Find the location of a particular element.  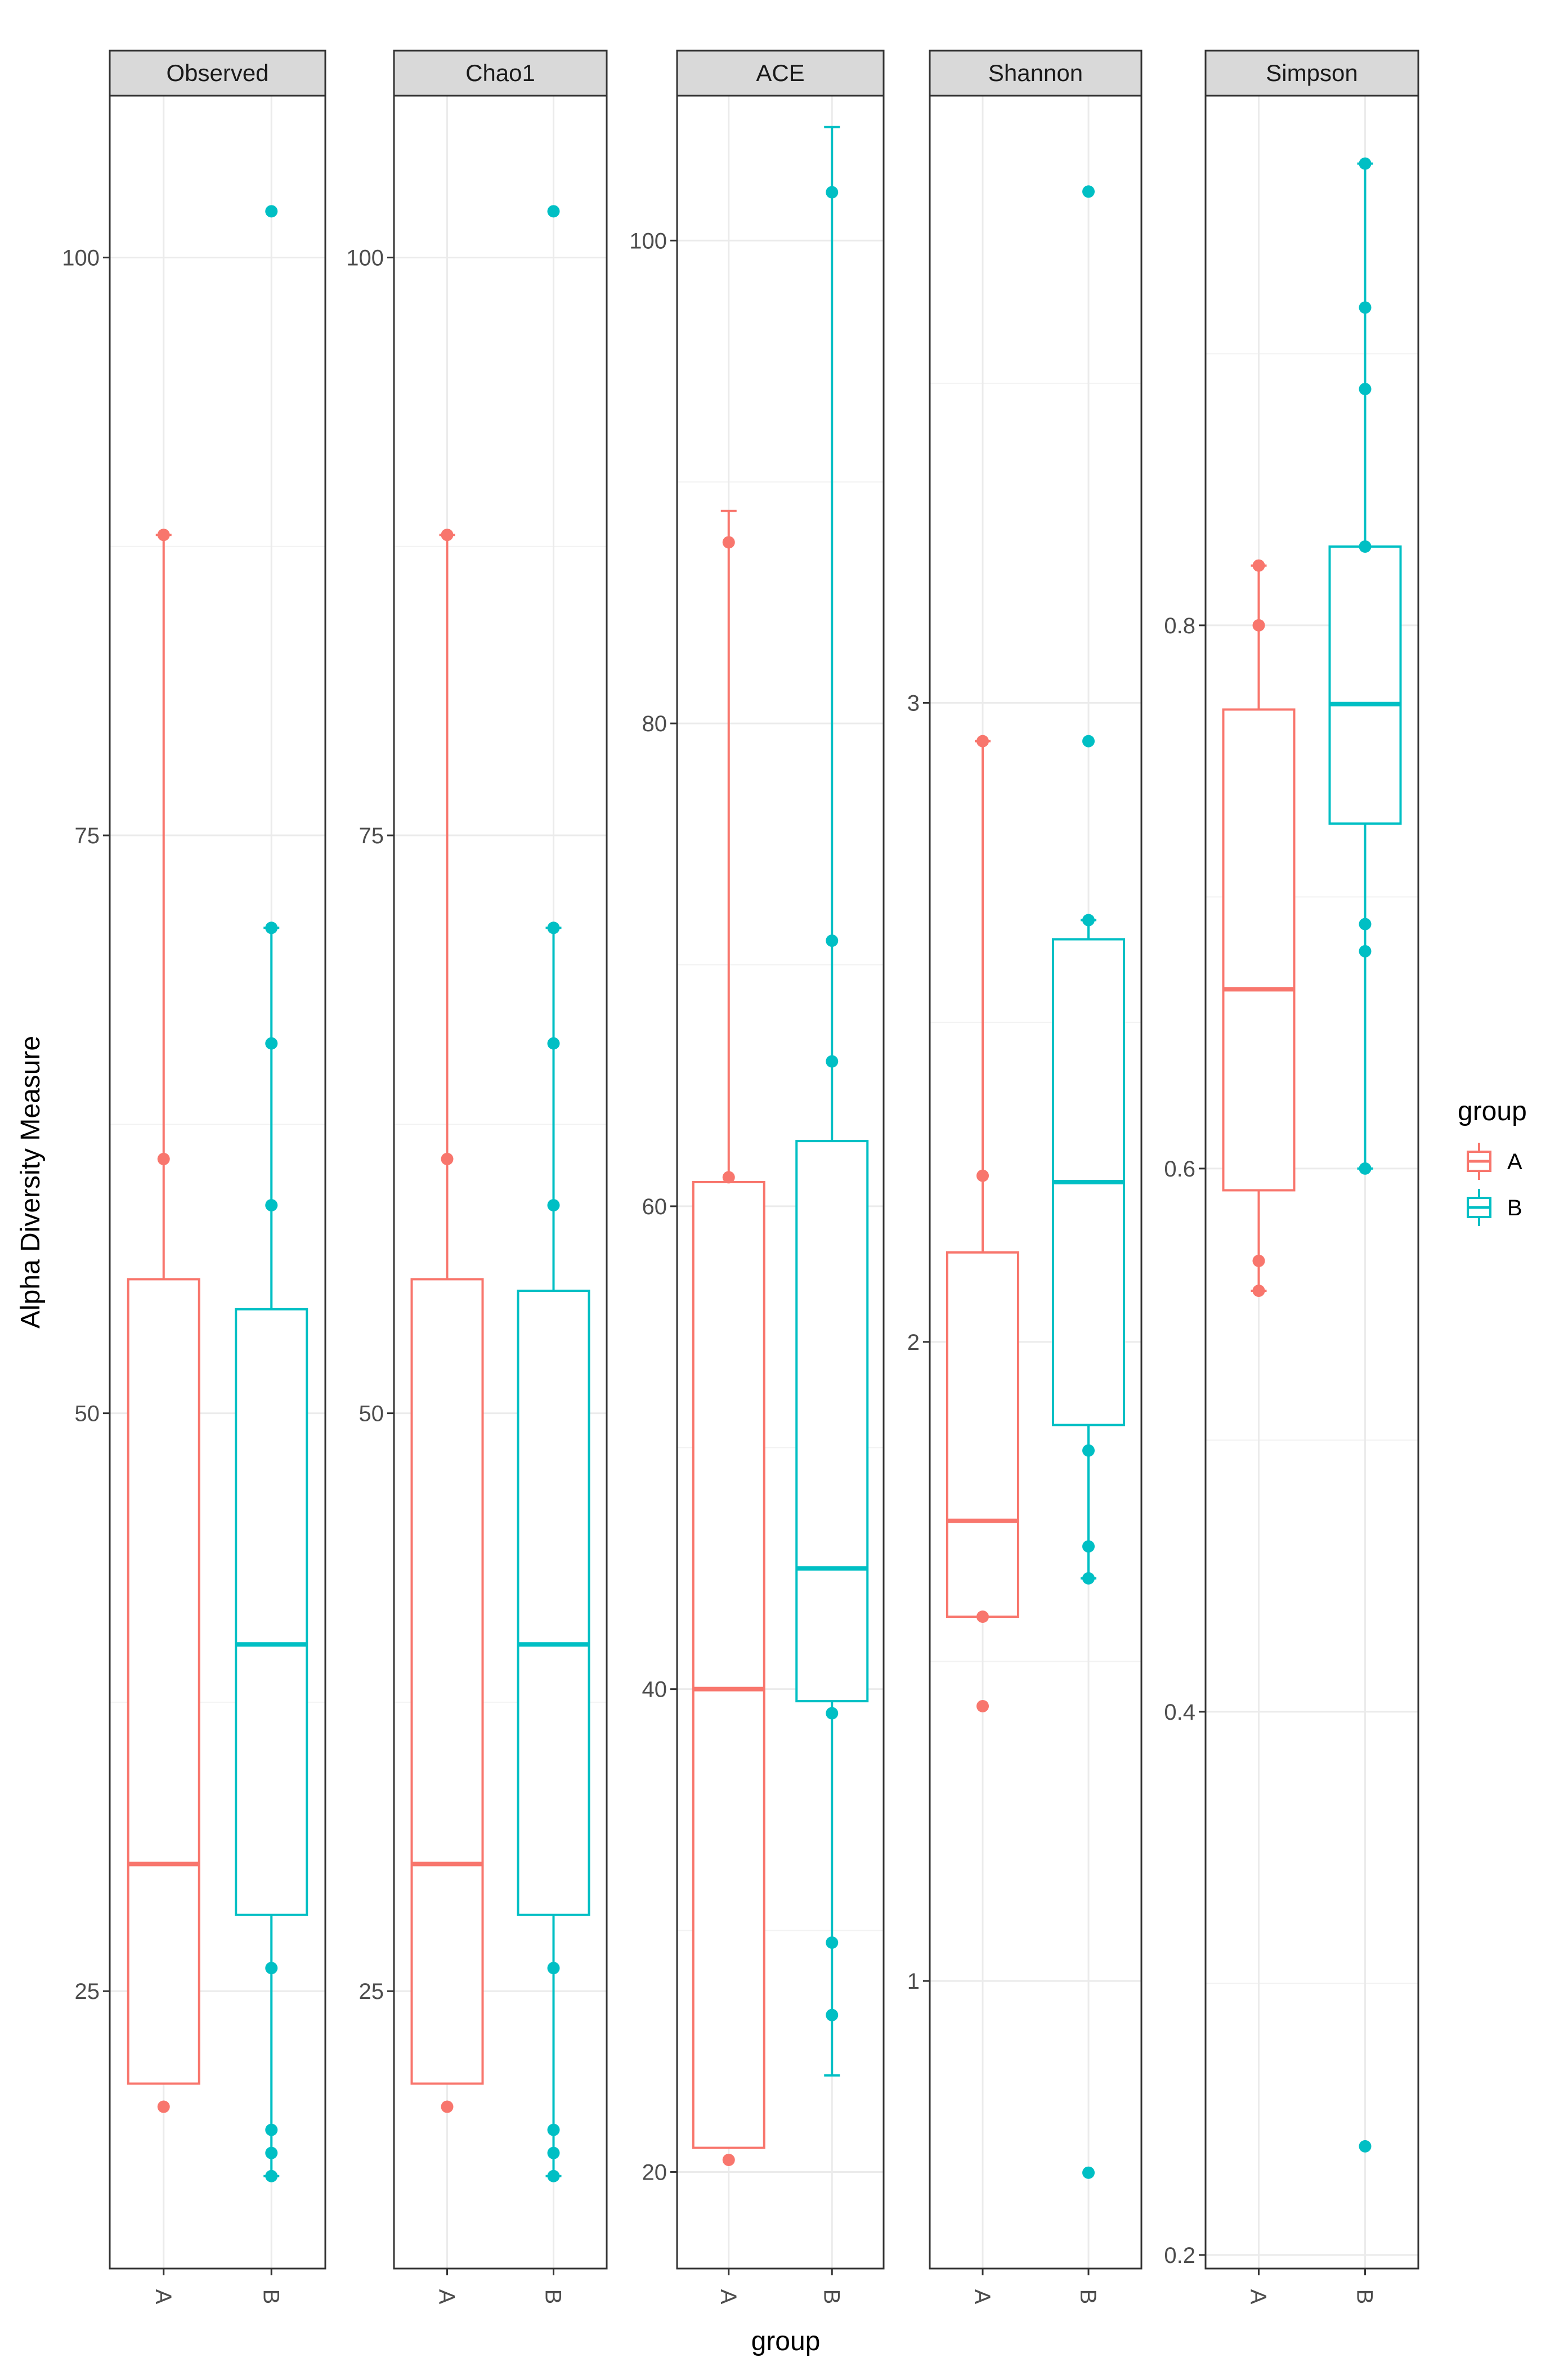

y-tick-label: 50 is located at coordinates (371, 1414).